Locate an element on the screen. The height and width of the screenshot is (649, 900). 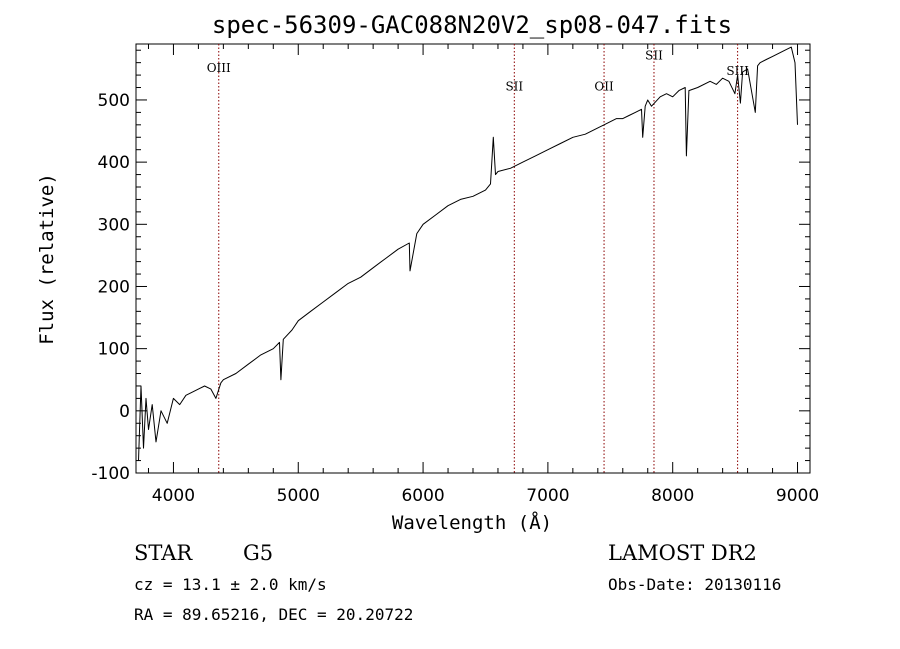
observation-date: Obs-Date: 20130116 is located at coordinates (694, 584).